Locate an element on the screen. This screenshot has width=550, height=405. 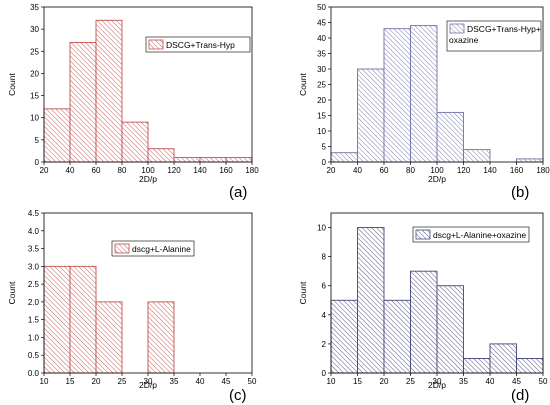
y-tick-label: 40 is located at coordinates (321, 38).